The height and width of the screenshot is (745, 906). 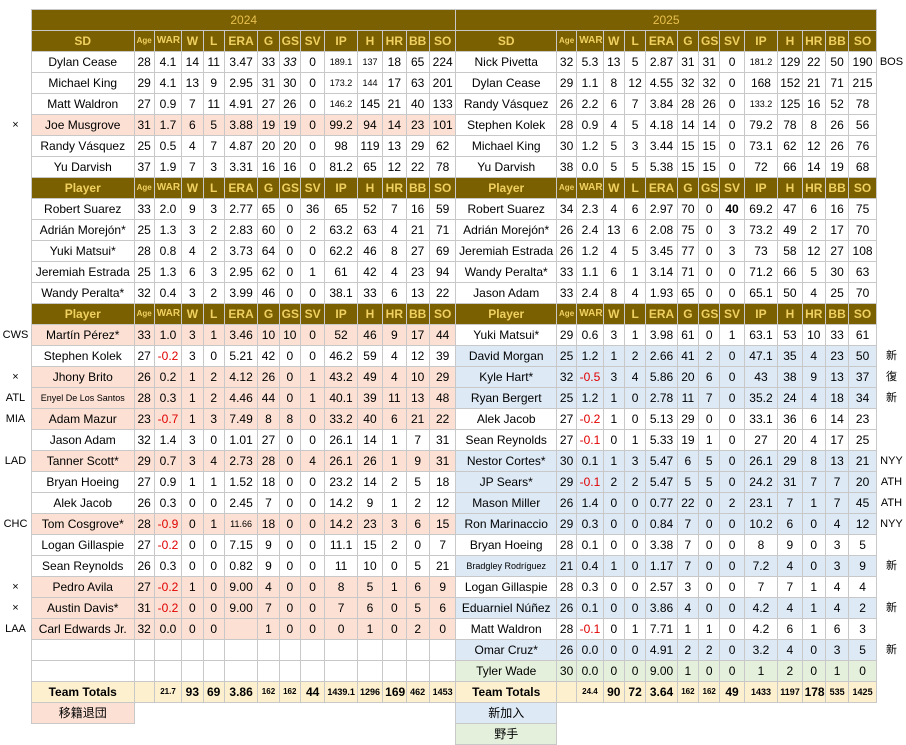 What do you see at coordinates (268, 566) in the screenshot?
I see `left-g-cell: 9` at bounding box center [268, 566].